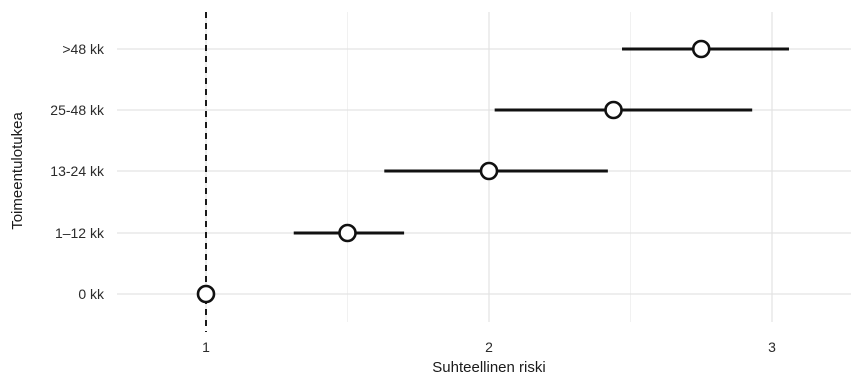 The height and width of the screenshot is (376, 851). I want to click on point-0-kk, so click(206, 294).